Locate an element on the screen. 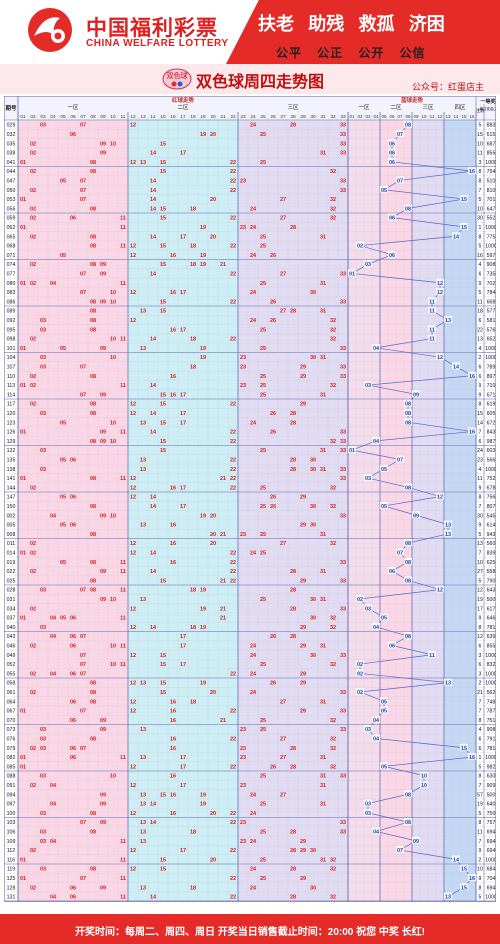 The image size is (500, 944). prize-count: 11 is located at coordinates (479, 154).